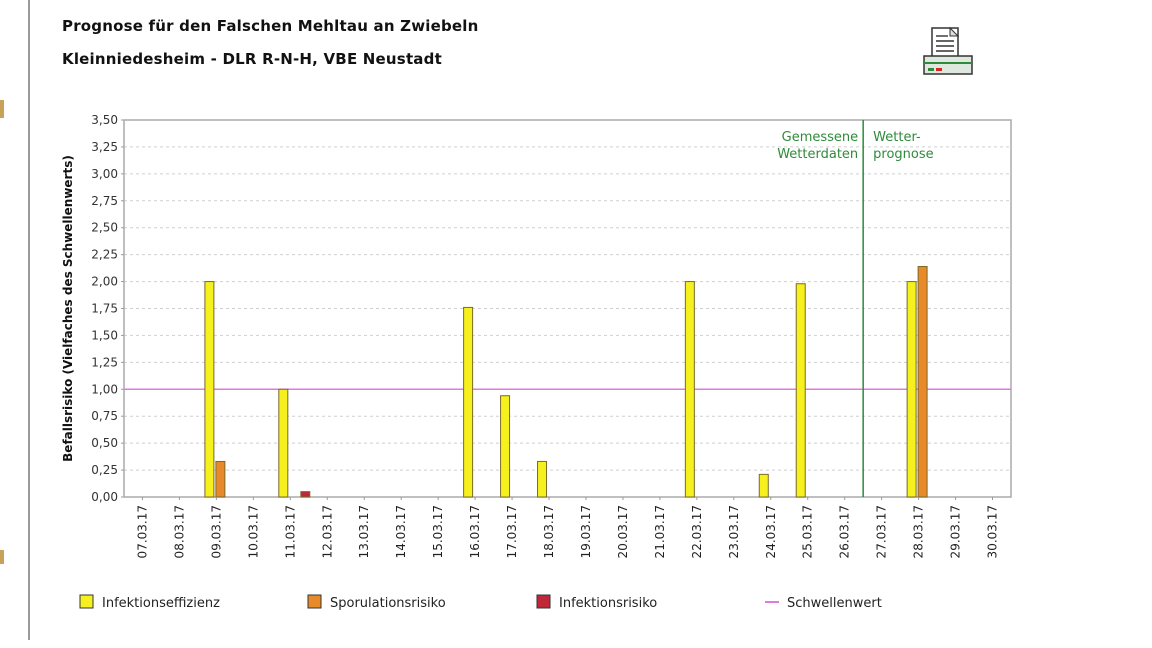 The image size is (1152, 648). Describe the element at coordinates (834, 603) in the screenshot. I see `legend-label: Schwellenwert` at that location.